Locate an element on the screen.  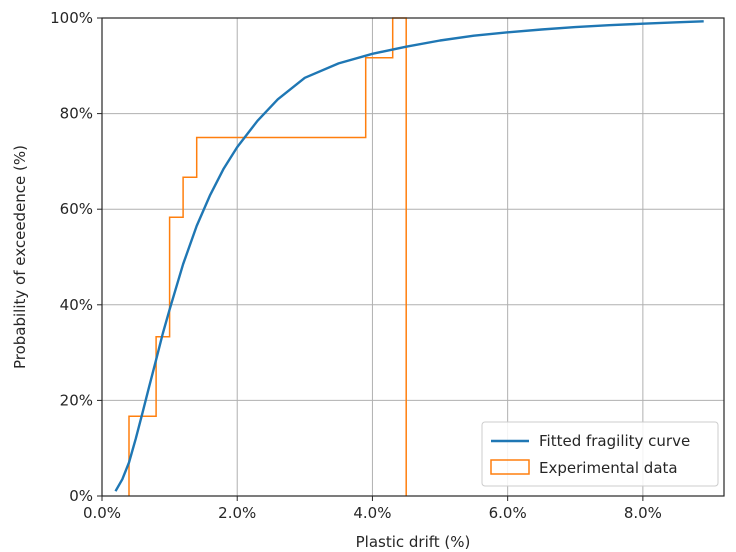
legend-label-experimental-data: Experimental data is located at coordinates (608, 468).